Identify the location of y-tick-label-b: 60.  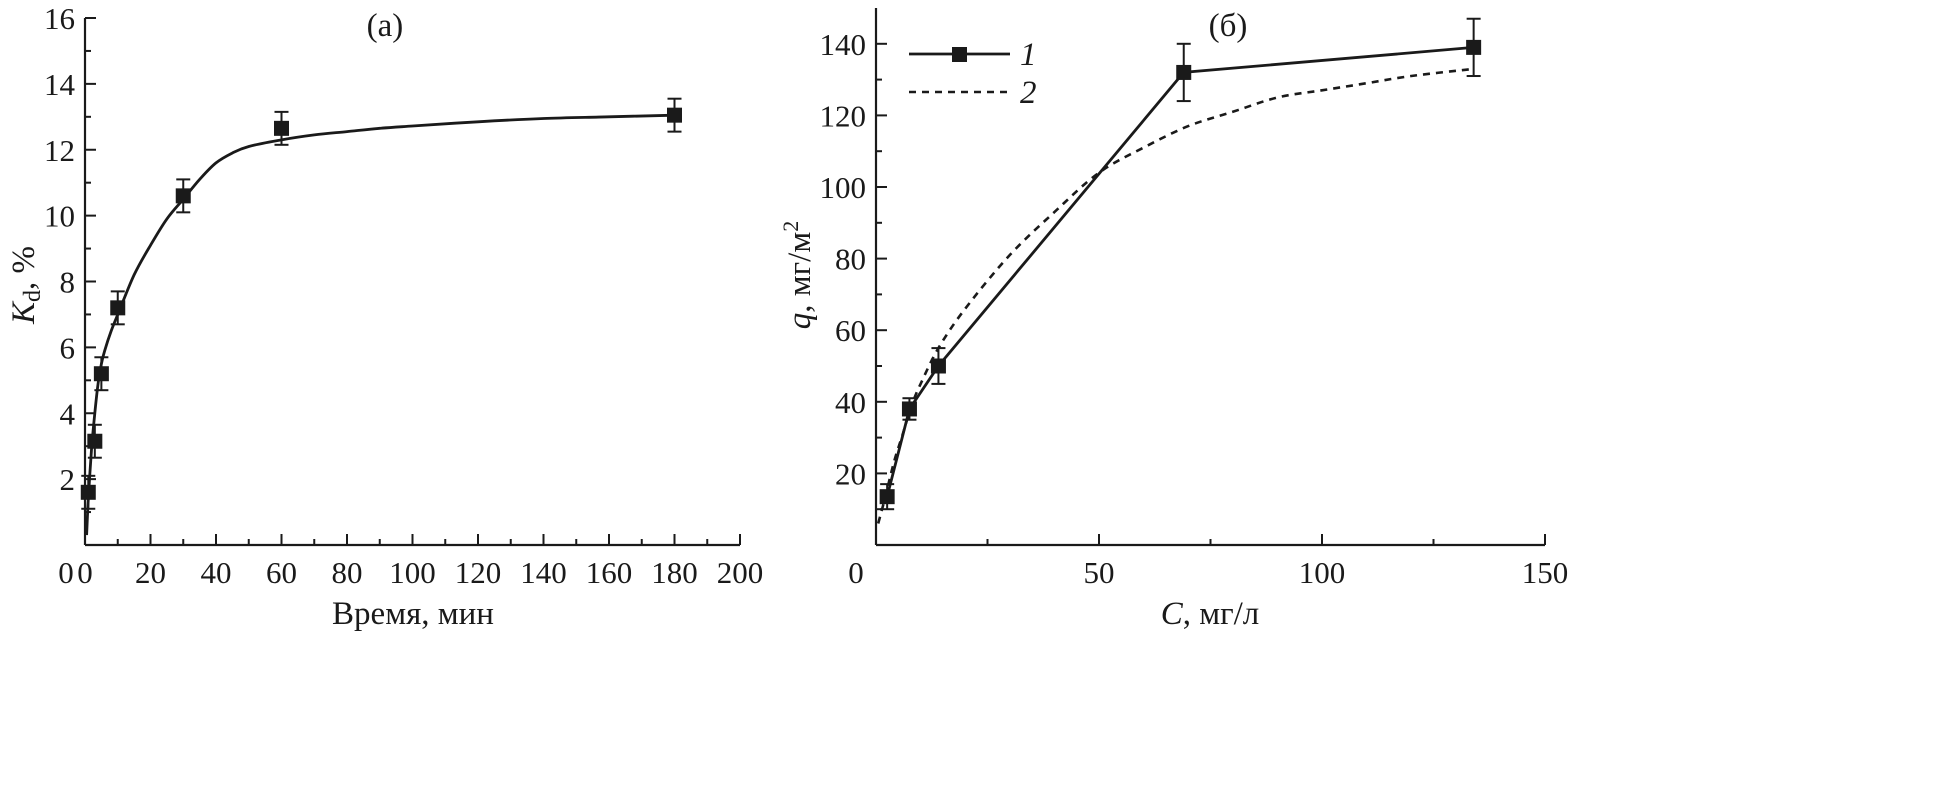
(850, 330).